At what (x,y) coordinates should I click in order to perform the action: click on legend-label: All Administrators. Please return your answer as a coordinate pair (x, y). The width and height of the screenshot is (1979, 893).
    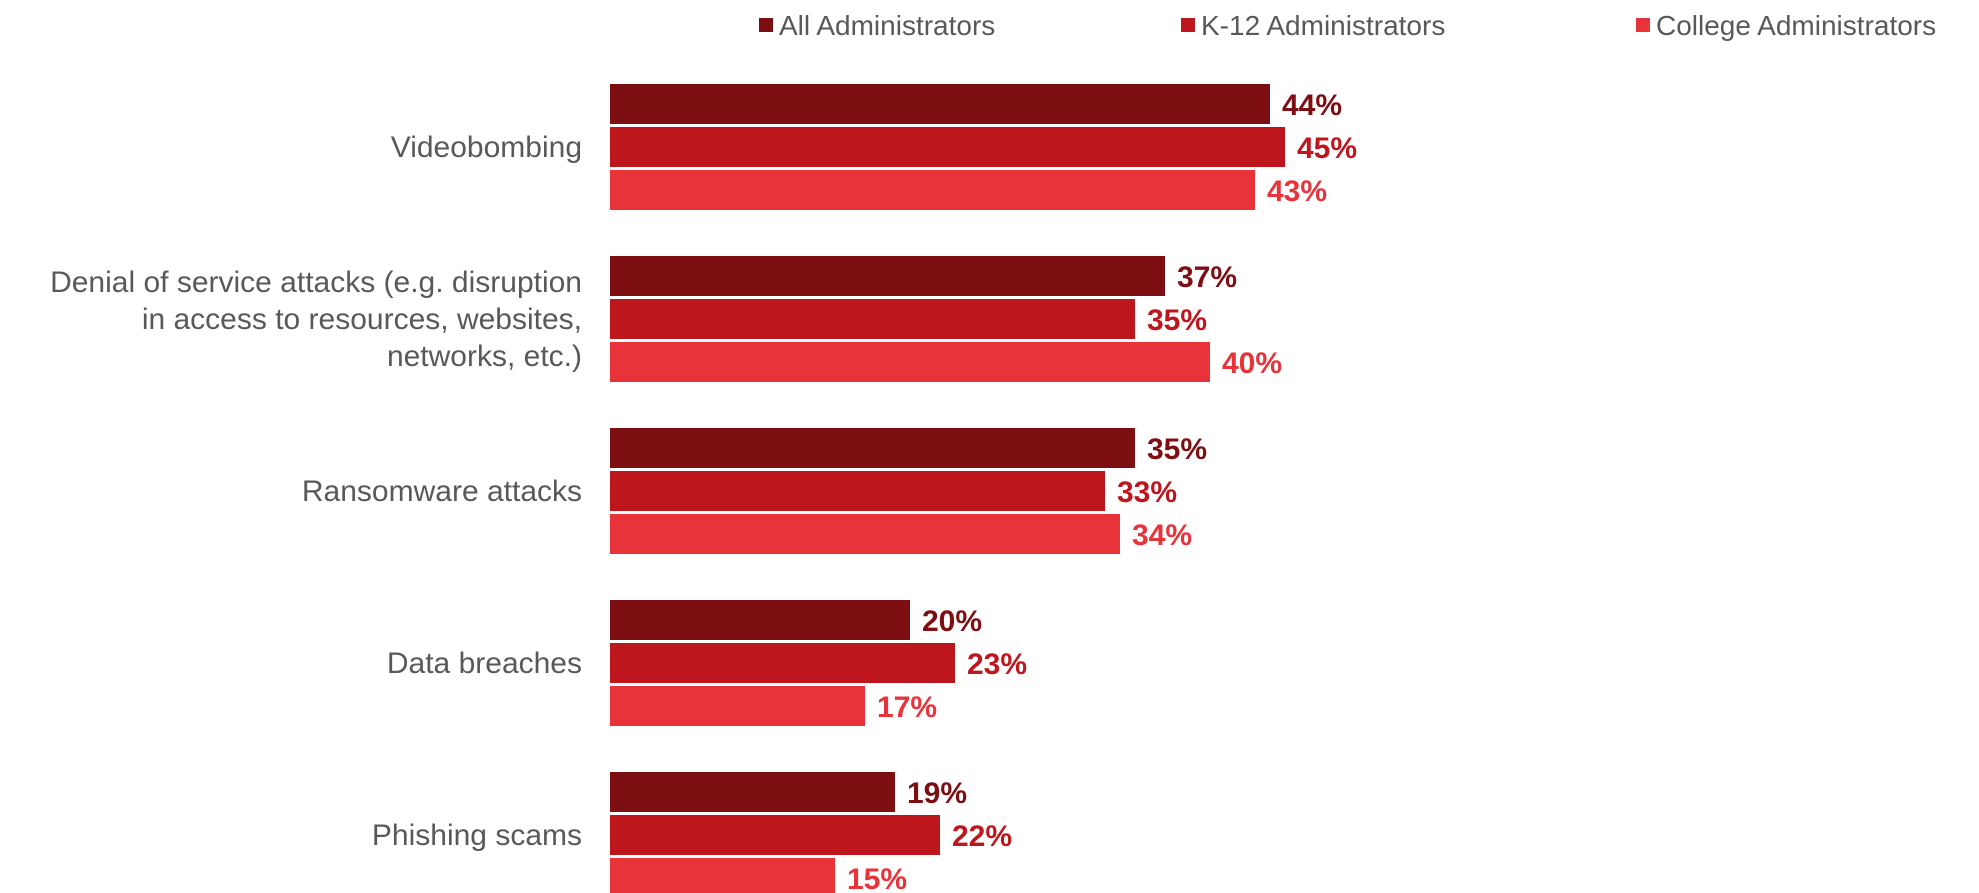
    Looking at the image, I should click on (887, 25).